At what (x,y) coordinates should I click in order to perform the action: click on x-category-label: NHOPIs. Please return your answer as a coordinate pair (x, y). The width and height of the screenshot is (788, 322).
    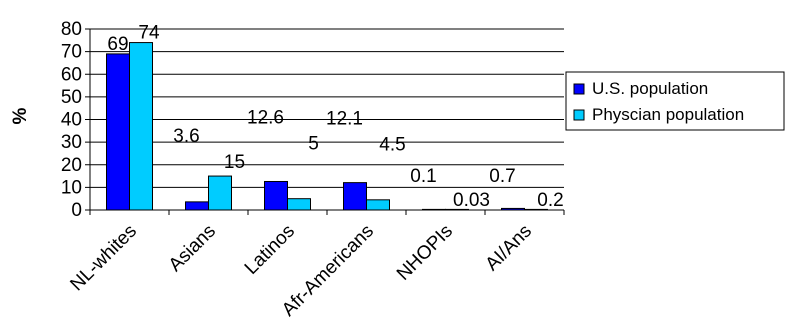
    Looking at the image, I should click on (425, 253).